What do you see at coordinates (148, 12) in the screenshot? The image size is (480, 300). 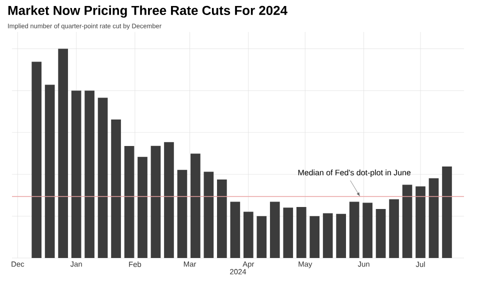 I see `chart-title: Market Now Pricing Three Rate Cuts For 2024` at bounding box center [148, 12].